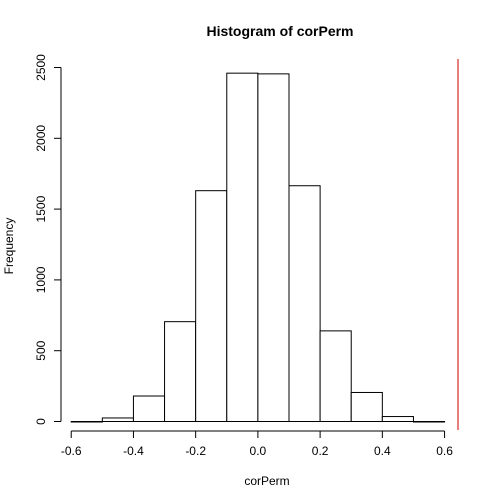 The height and width of the screenshot is (504, 504). What do you see at coordinates (41, 208) in the screenshot?
I see `y-tick-label: 1500` at bounding box center [41, 208].